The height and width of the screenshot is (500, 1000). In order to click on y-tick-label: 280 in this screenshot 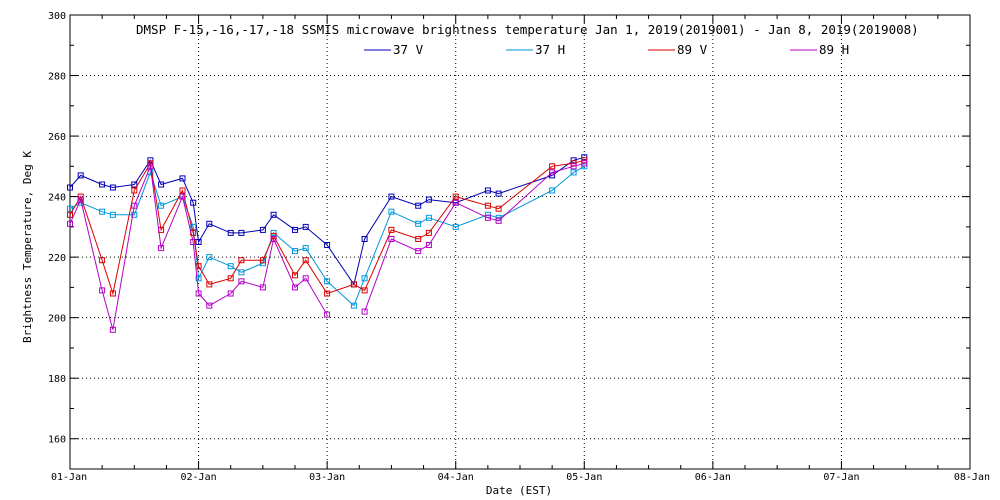, I will do `click(57, 77)`.